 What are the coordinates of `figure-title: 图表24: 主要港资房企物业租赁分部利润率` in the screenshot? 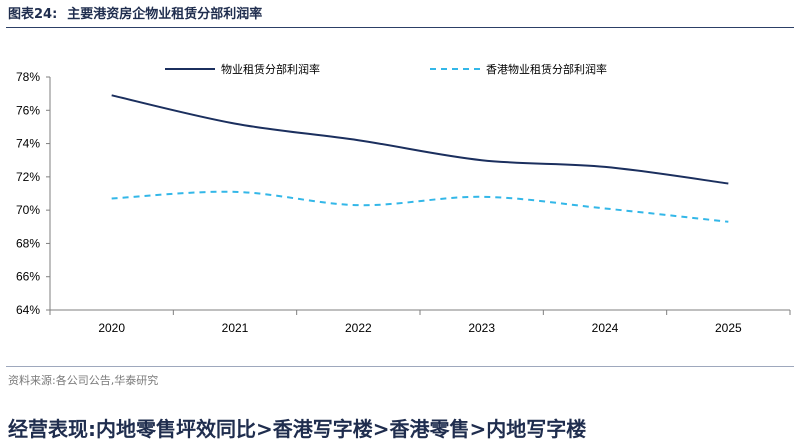 It's located at (135, 15).